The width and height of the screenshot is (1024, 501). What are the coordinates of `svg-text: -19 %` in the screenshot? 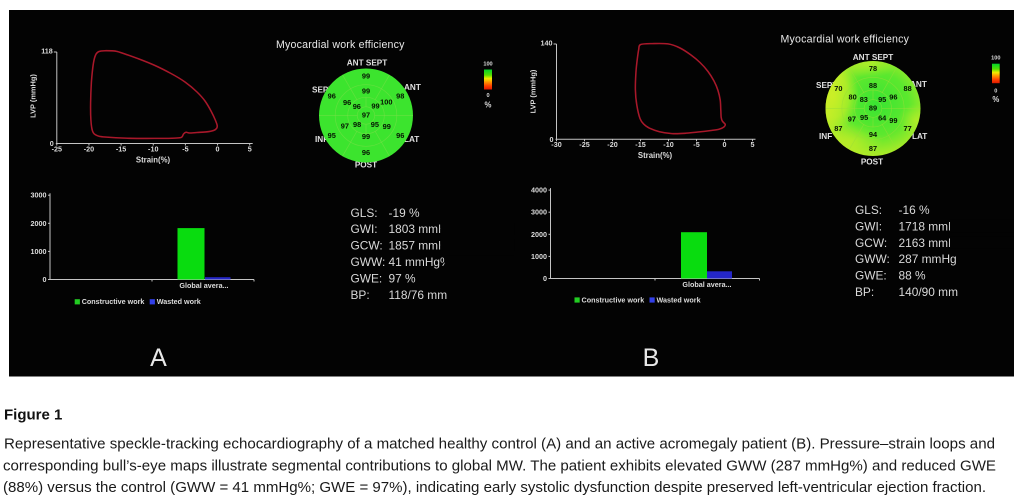 It's located at (404, 213).